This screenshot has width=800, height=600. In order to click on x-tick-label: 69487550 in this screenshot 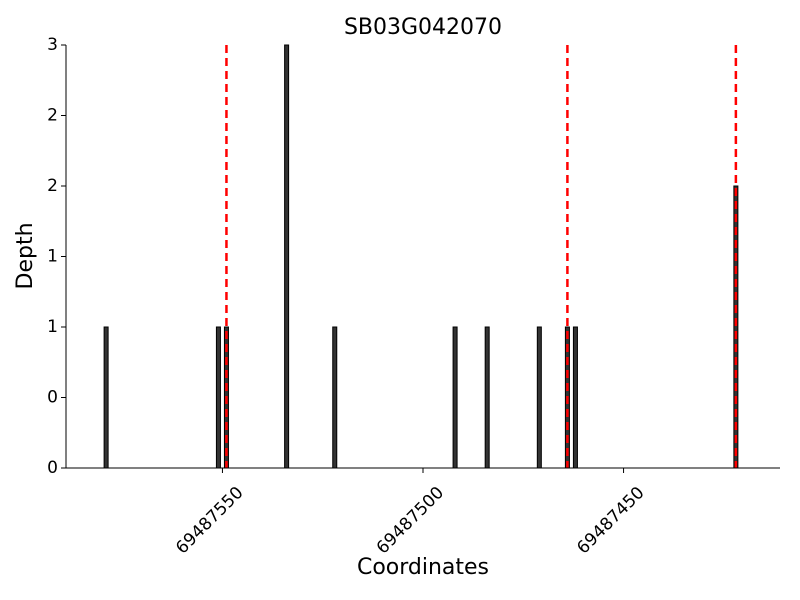, I will do `click(209, 520)`.